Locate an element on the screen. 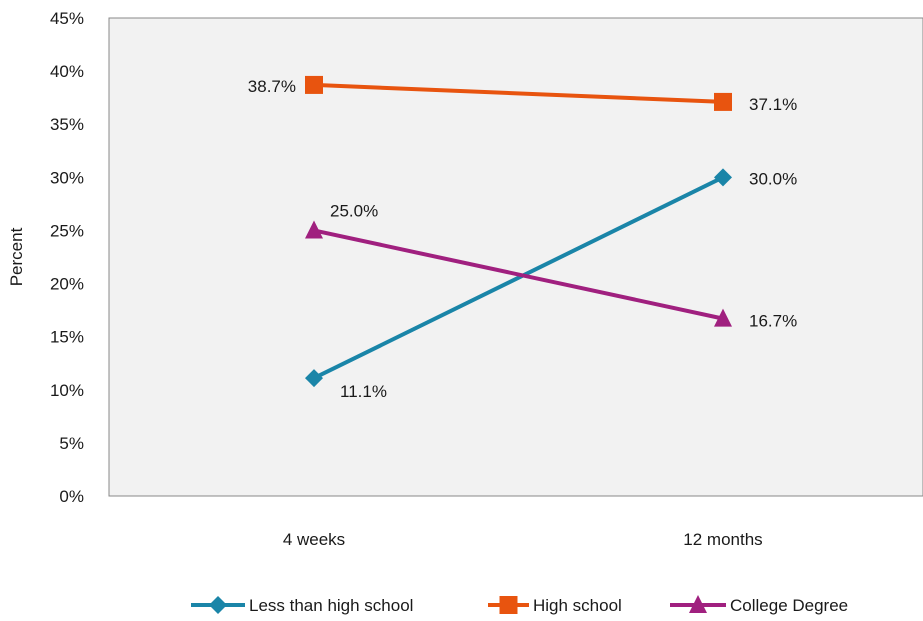 Image resolution: width=923 pixels, height=621 pixels. x-axis-ticks: 4 weeks 12 months is located at coordinates (523, 539).